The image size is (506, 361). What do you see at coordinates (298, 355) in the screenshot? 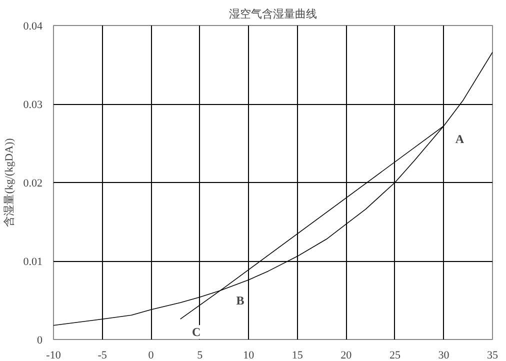
I see `x-tick-label: 15` at bounding box center [298, 355].